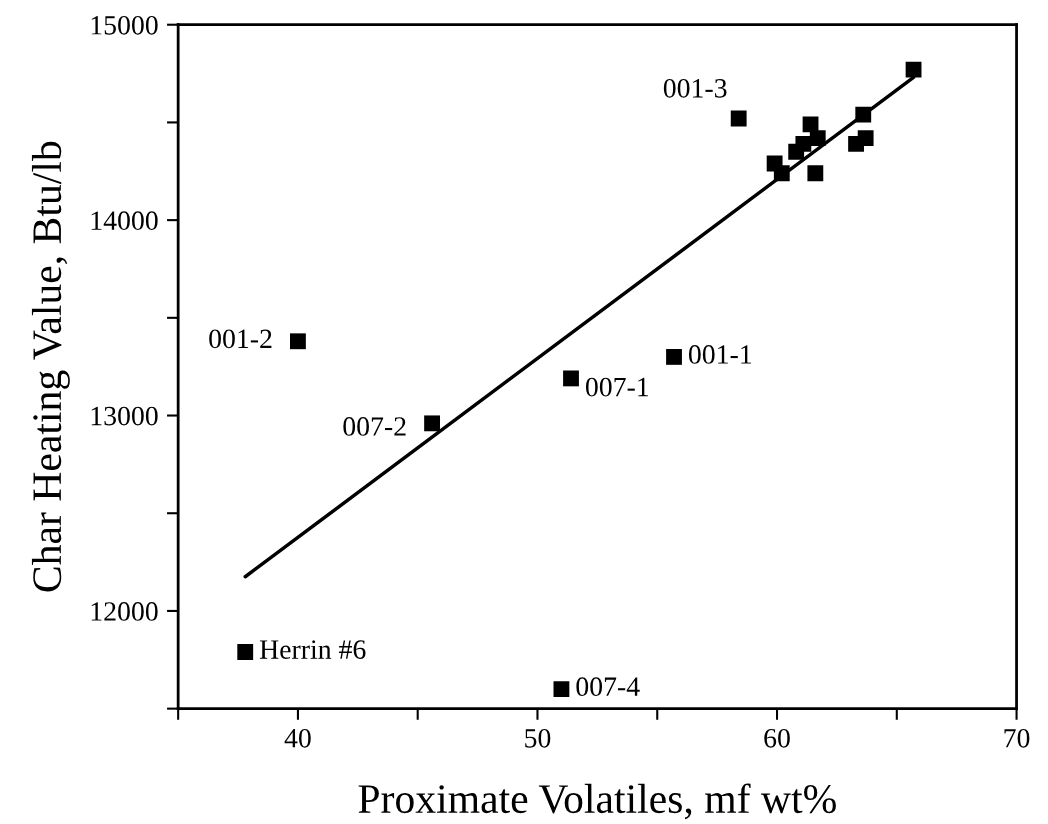 The height and width of the screenshot is (824, 1048). I want to click on annotation: 001-1, so click(720, 354).